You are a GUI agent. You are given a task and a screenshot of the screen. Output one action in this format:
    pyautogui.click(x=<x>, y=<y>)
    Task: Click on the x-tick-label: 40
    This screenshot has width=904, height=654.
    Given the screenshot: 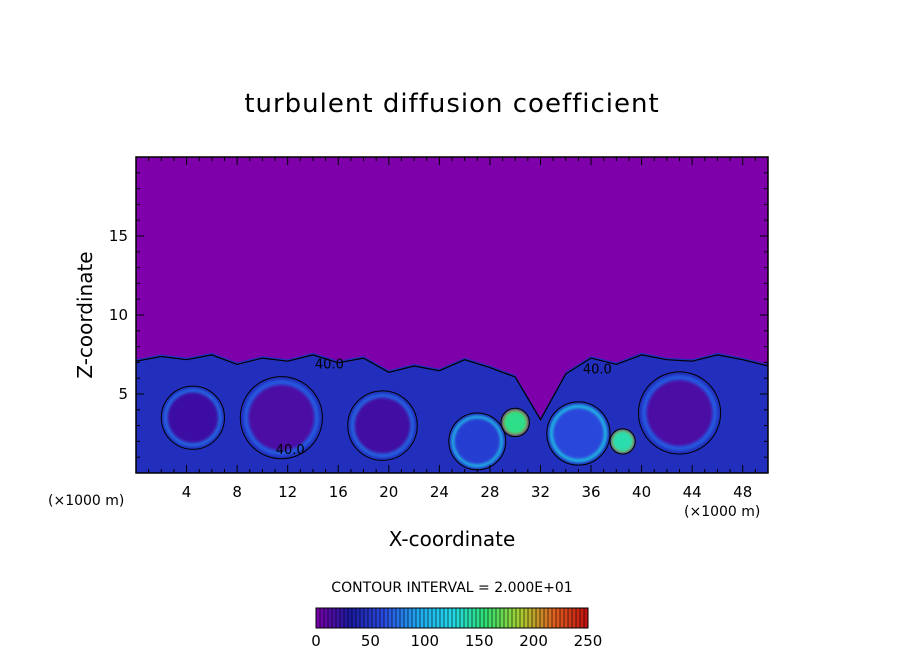 What is the action you would take?
    pyautogui.click(x=641, y=492)
    